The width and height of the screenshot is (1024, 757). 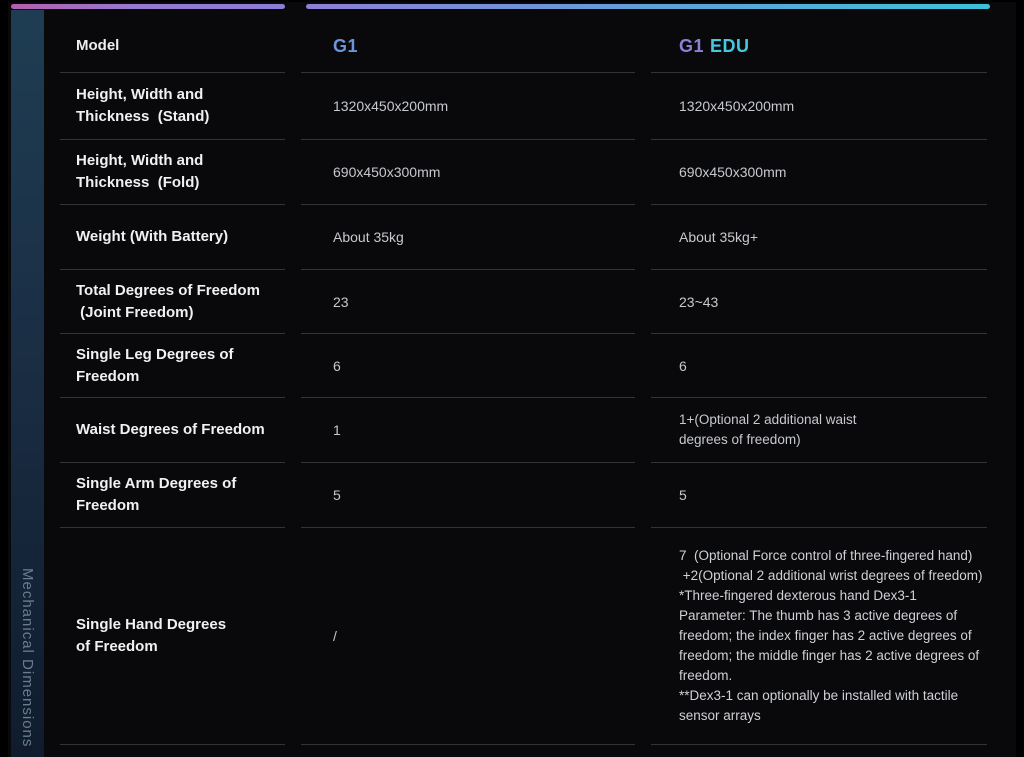 What do you see at coordinates (172, 106) in the screenshot?
I see `row-label: Height, Width and Thickness (Stand)` at bounding box center [172, 106].